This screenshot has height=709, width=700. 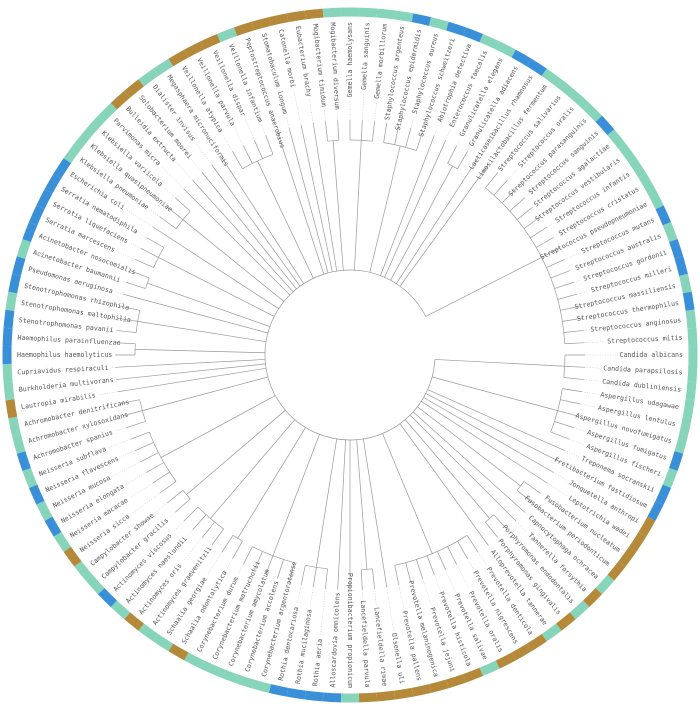 What do you see at coordinates (64, 355) in the screenshot?
I see `taxon-label: Haemophilus haemolyticus` at bounding box center [64, 355].